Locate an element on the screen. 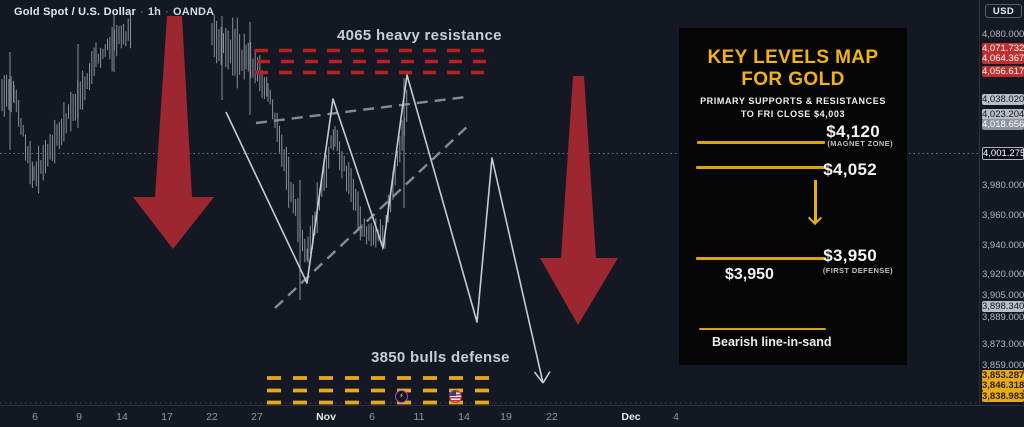 Image resolution: width=1024 pixels, height=427 pixels. level-note-first-defense: (FIRST DEFENSE) is located at coordinates (857, 270).